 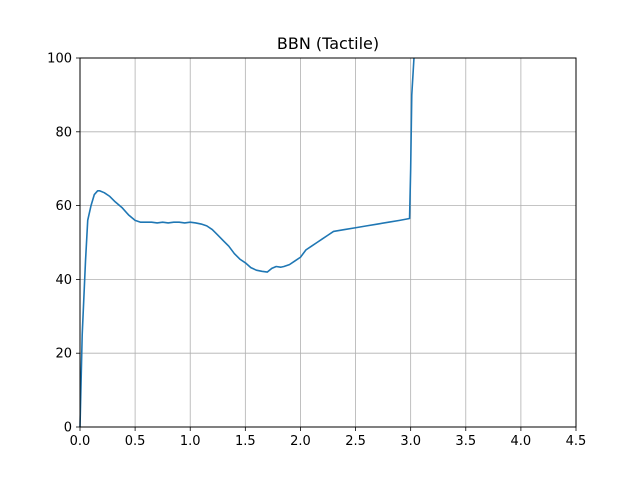 I want to click on chart-title: BBN (Tactile), so click(x=328, y=43).